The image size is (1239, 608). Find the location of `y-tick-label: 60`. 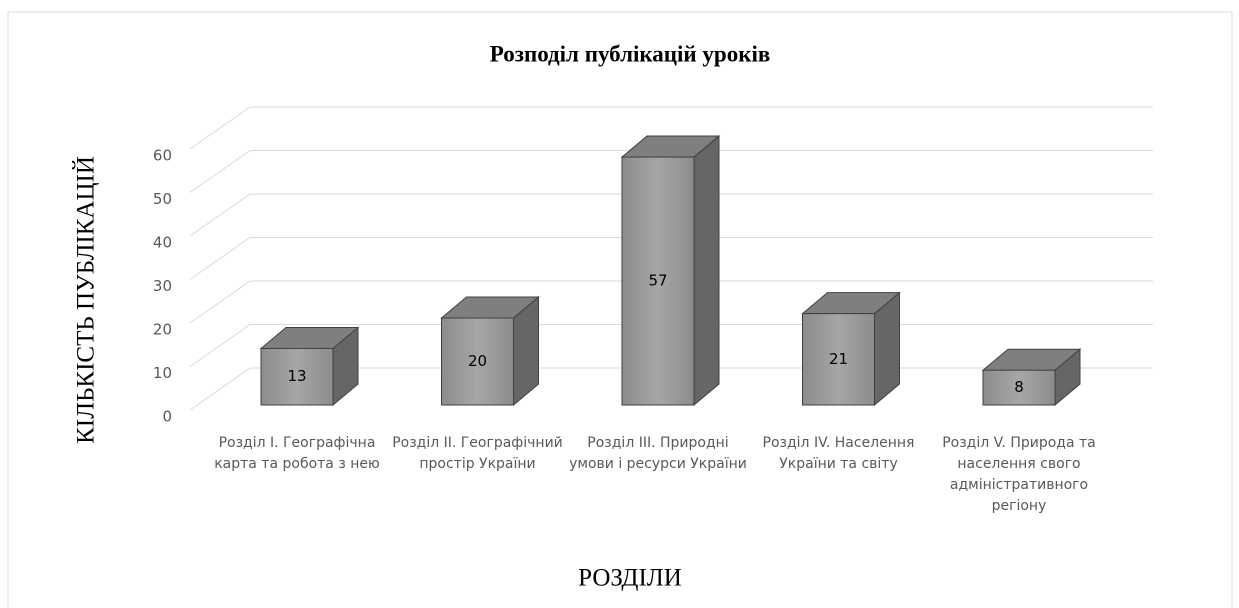

y-tick-label: 60 is located at coordinates (162, 156).